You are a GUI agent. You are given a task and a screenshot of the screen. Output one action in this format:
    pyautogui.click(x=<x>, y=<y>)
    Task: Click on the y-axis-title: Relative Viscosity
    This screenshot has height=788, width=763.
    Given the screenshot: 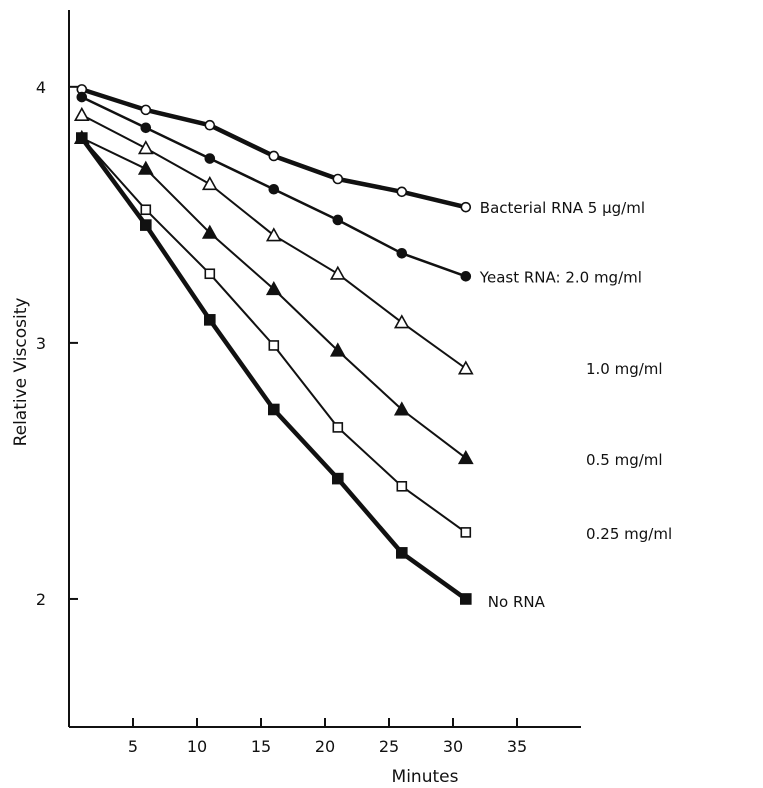 What is the action you would take?
    pyautogui.click(x=21, y=372)
    